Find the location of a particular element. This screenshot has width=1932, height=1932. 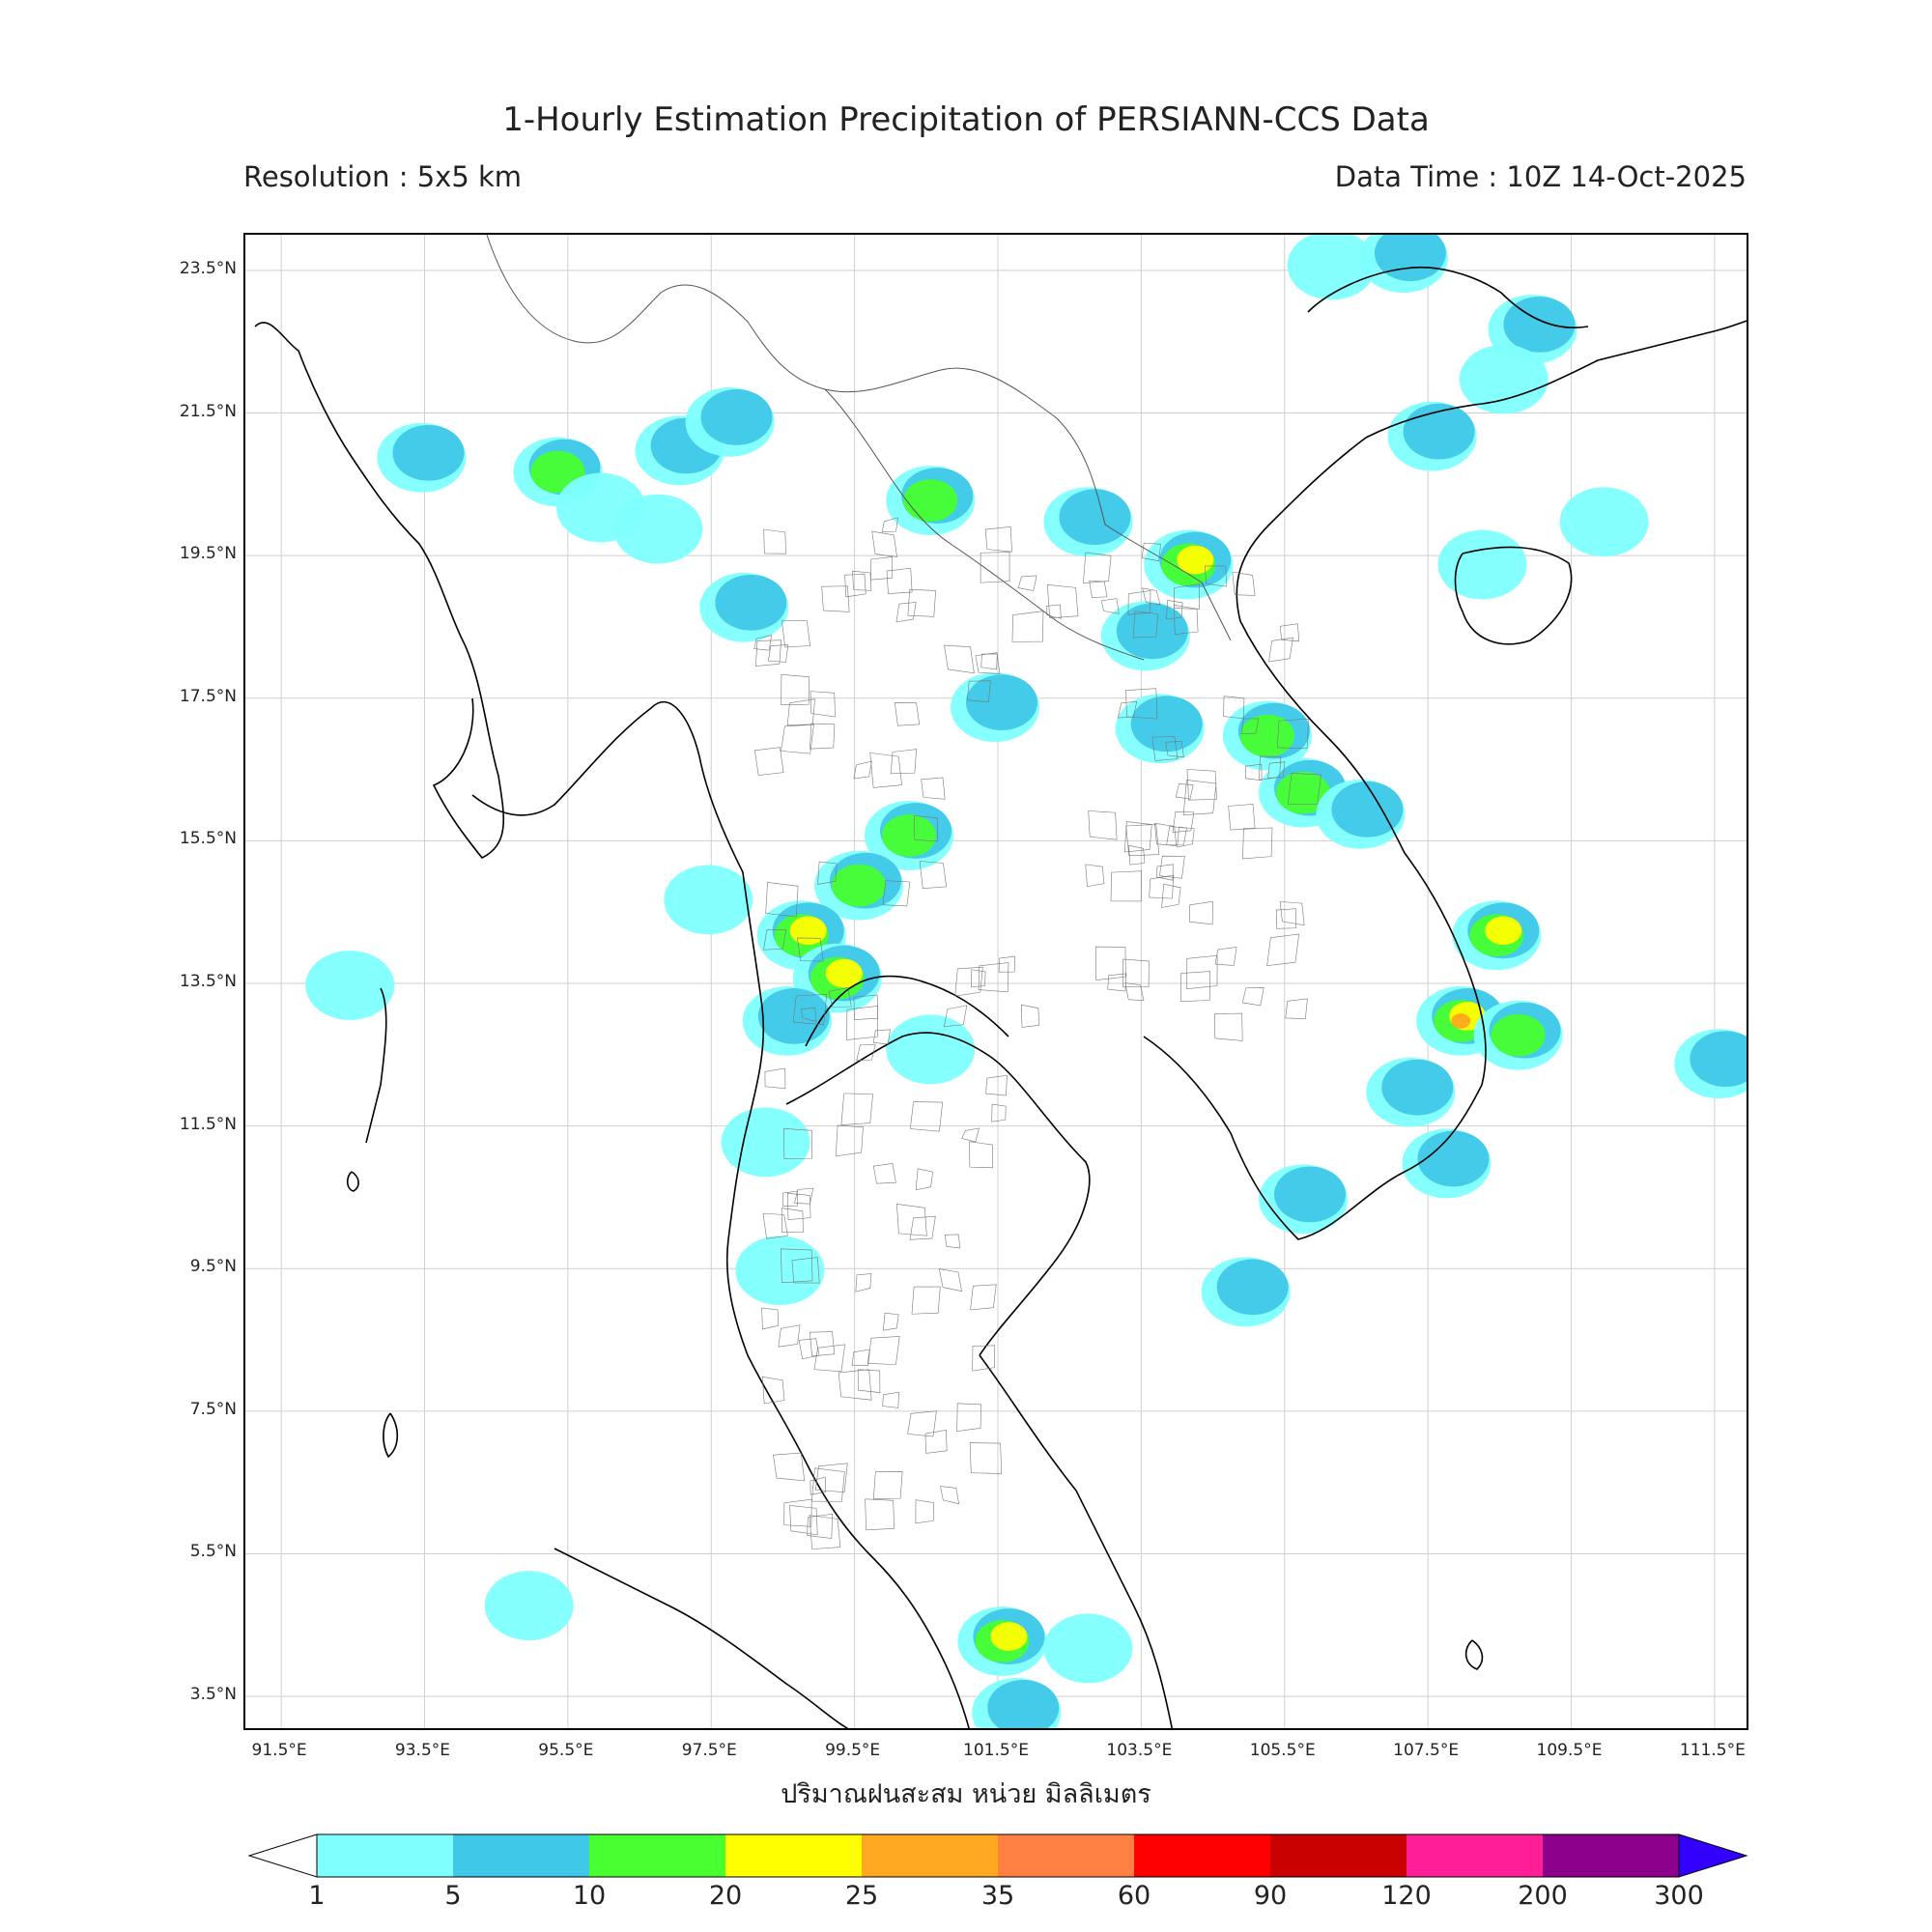

lon-tick-label: 105.5°E is located at coordinates (1282, 1750).